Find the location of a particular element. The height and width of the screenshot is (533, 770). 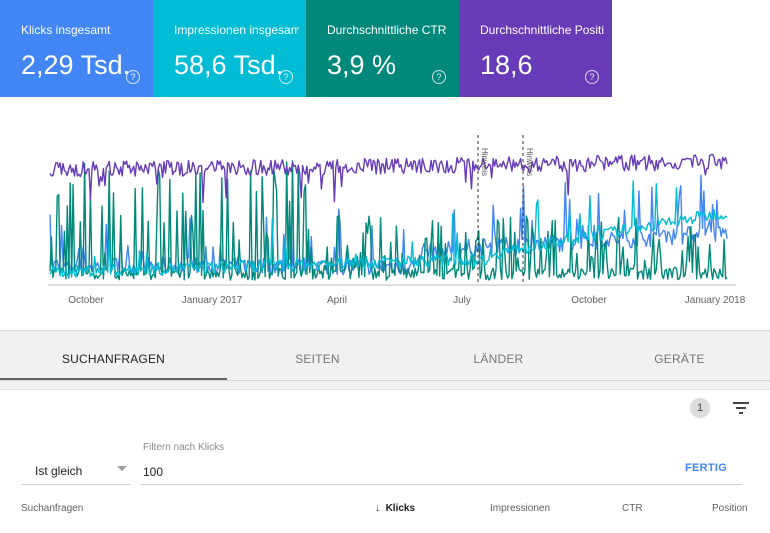

column-header-impressions: Impressionen is located at coordinates (520, 508).